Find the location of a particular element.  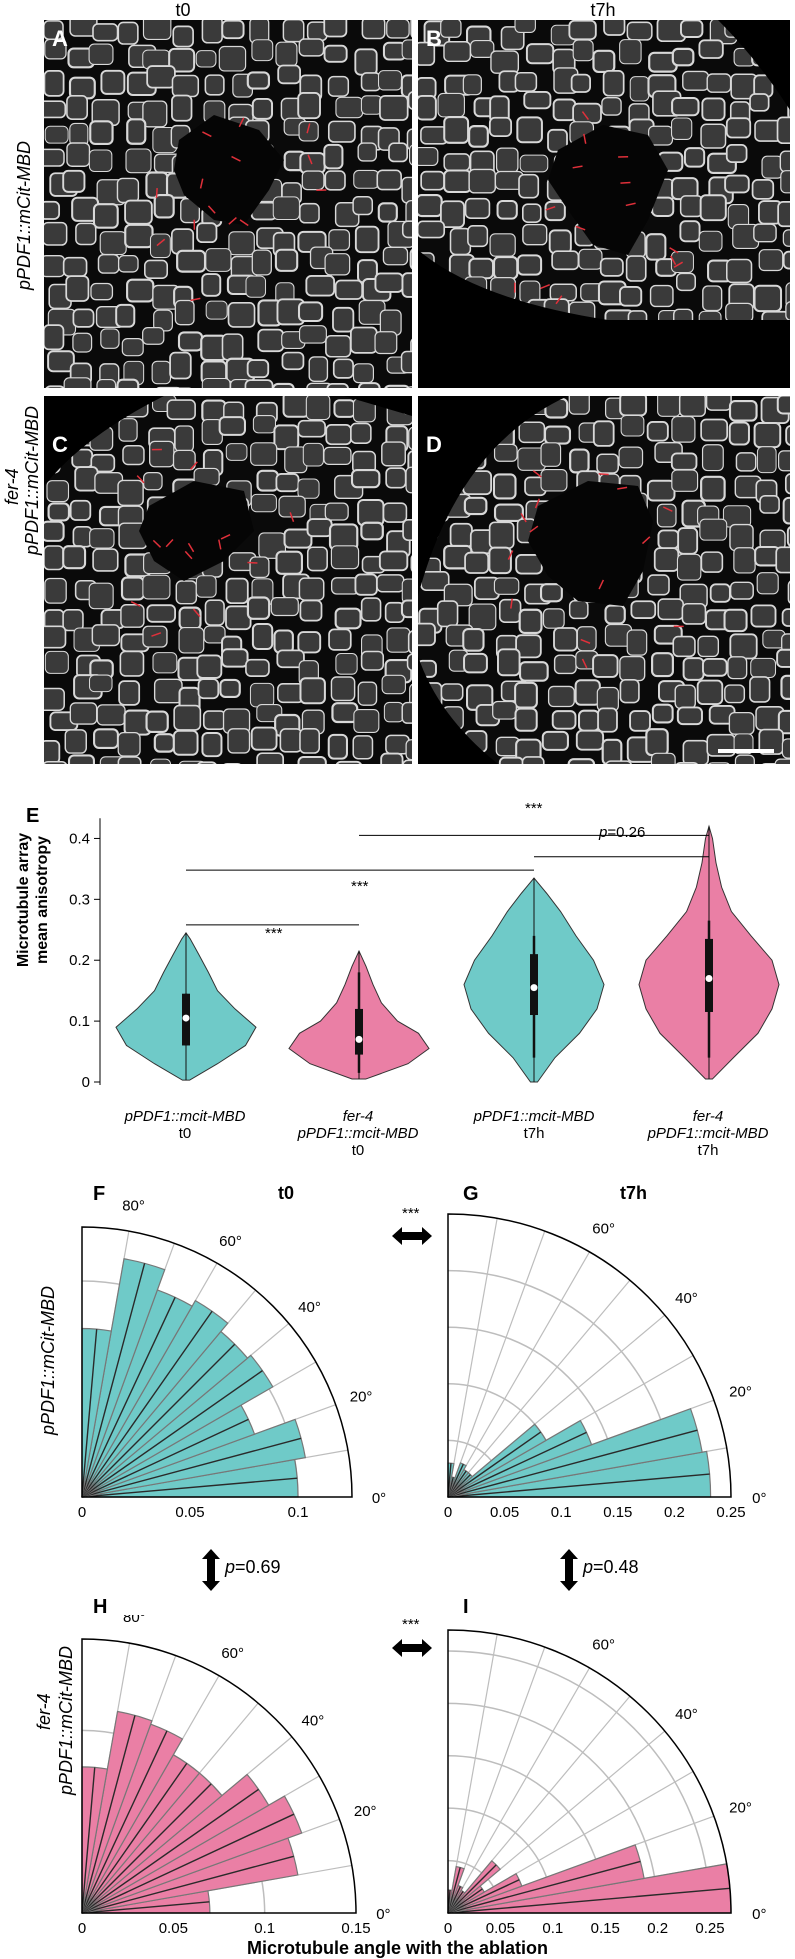

polar-radial-tick-label: 0 is located at coordinates (82, 1512).